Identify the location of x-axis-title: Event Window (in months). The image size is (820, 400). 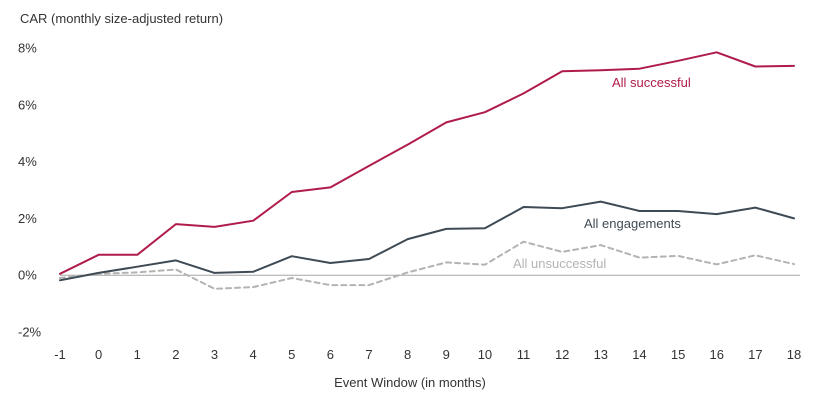
(410, 382).